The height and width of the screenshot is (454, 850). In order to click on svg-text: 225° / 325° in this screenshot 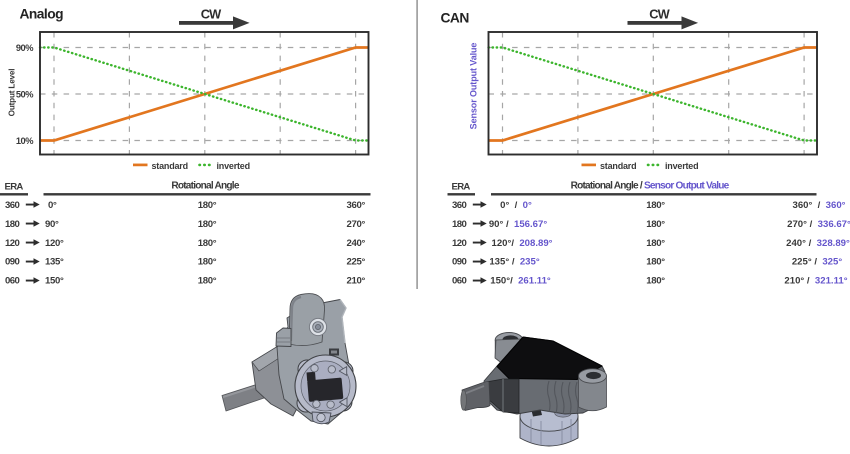, I will do `click(817, 262)`.